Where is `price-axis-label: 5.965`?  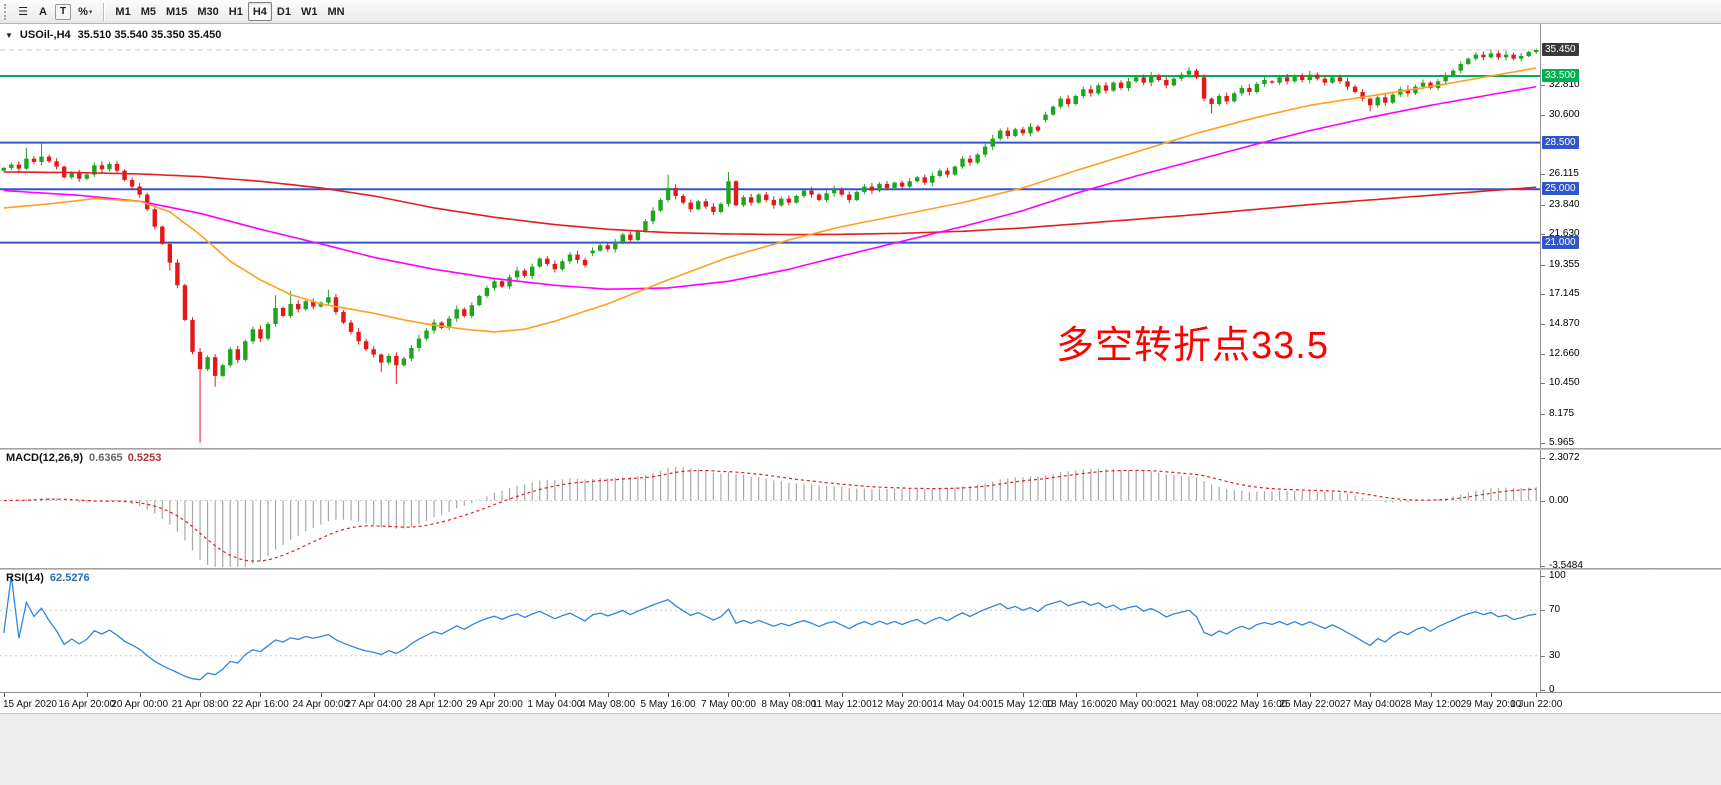 price-axis-label: 5.965 is located at coordinates (1562, 442).